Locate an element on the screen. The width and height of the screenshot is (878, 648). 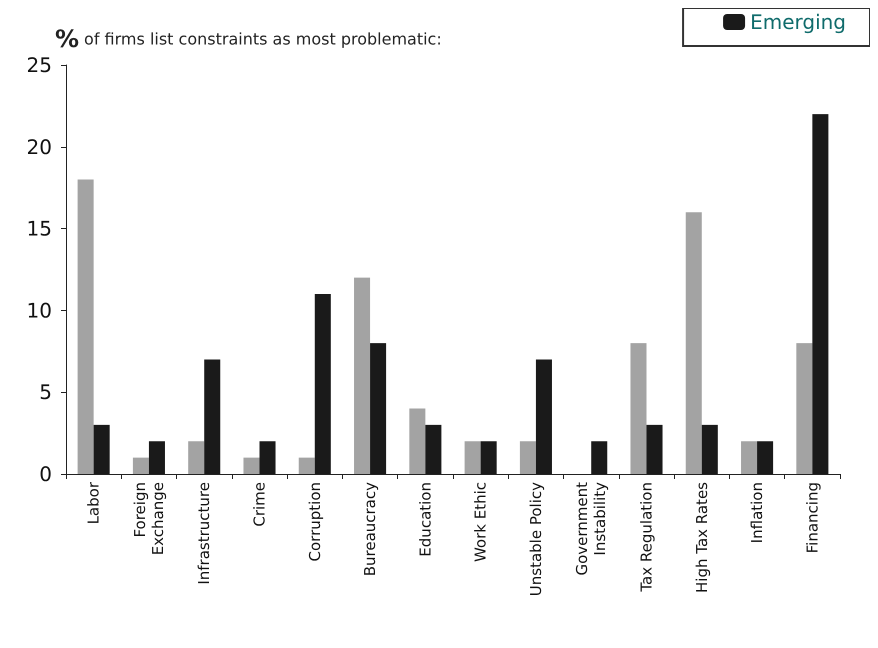
y-tick-label: 25 is located at coordinates (39, 65).